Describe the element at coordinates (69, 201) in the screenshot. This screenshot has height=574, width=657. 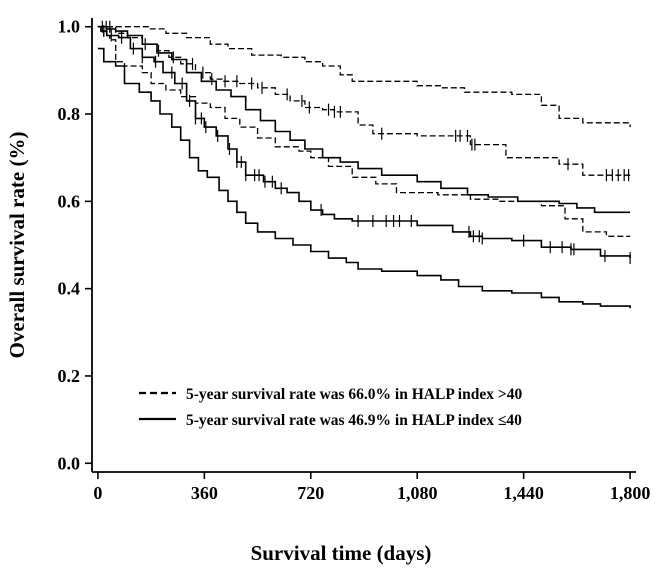
I see `y-tick-label: 0.6` at that location.